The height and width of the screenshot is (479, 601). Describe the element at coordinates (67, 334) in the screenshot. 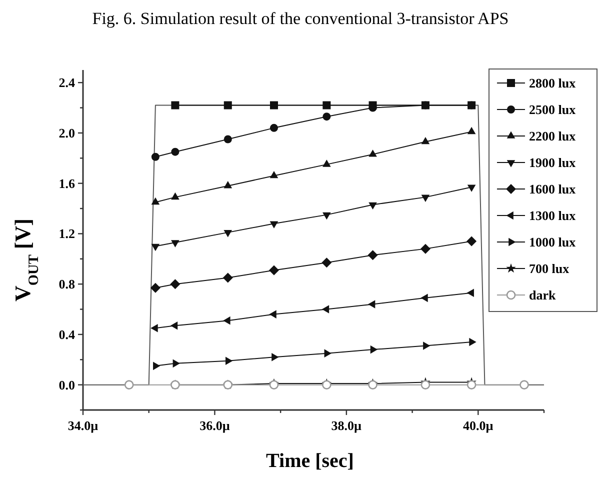

I see `y-tick-label: 0.4` at that location.